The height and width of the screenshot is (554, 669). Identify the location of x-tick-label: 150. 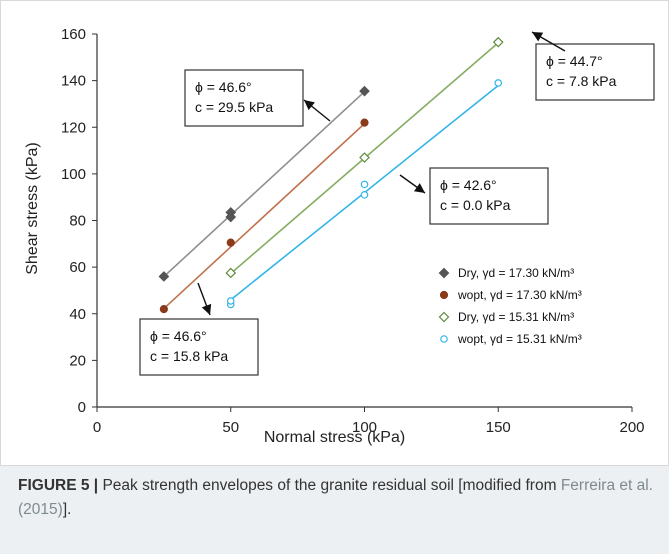
(498, 427).